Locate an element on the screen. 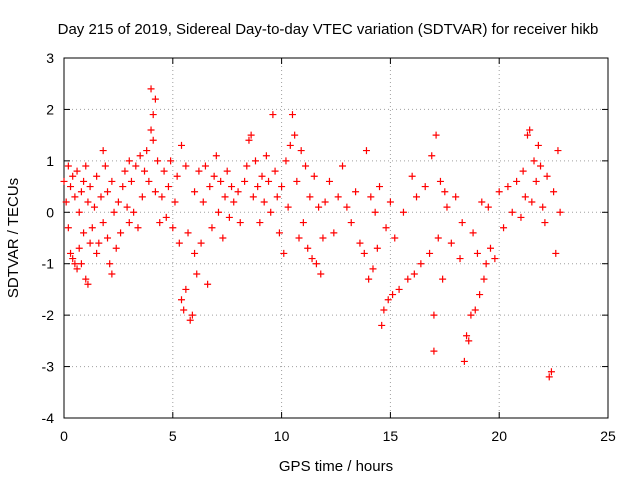 This screenshot has height=480, width=640. y-tick-label: -3 is located at coordinates (48, 367).